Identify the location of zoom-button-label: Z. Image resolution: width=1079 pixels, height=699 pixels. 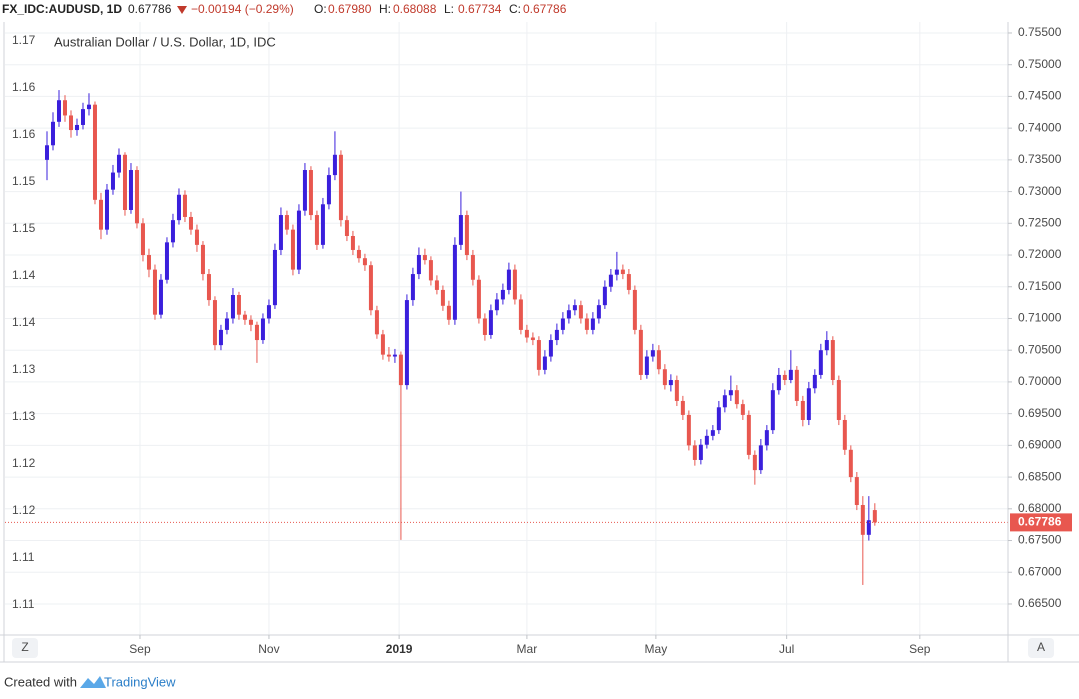
(24, 647).